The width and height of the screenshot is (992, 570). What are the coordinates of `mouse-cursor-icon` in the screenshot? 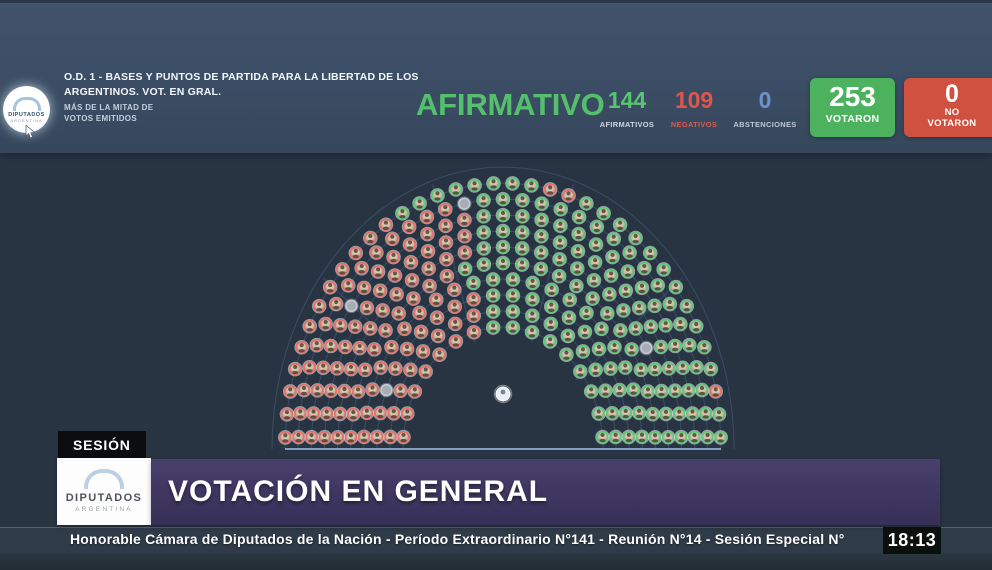 It's located at (30, 132).